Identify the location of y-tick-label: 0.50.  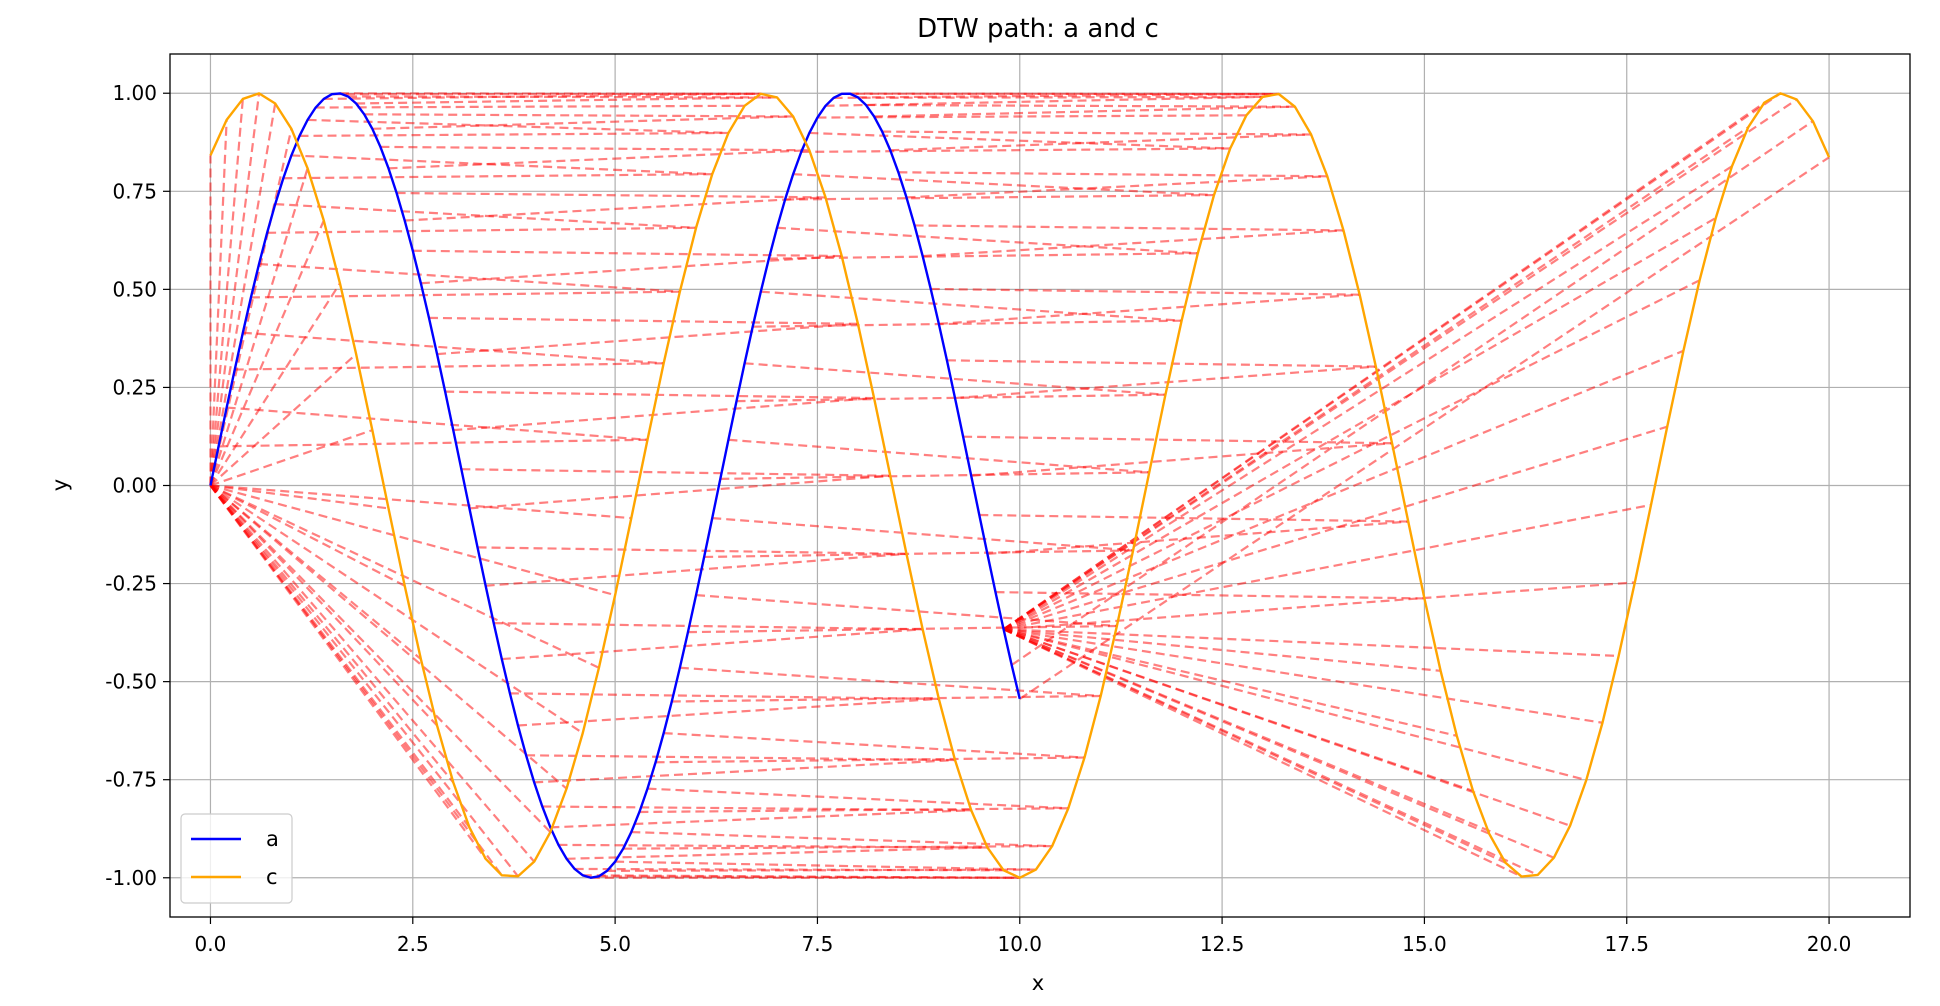
(134, 289).